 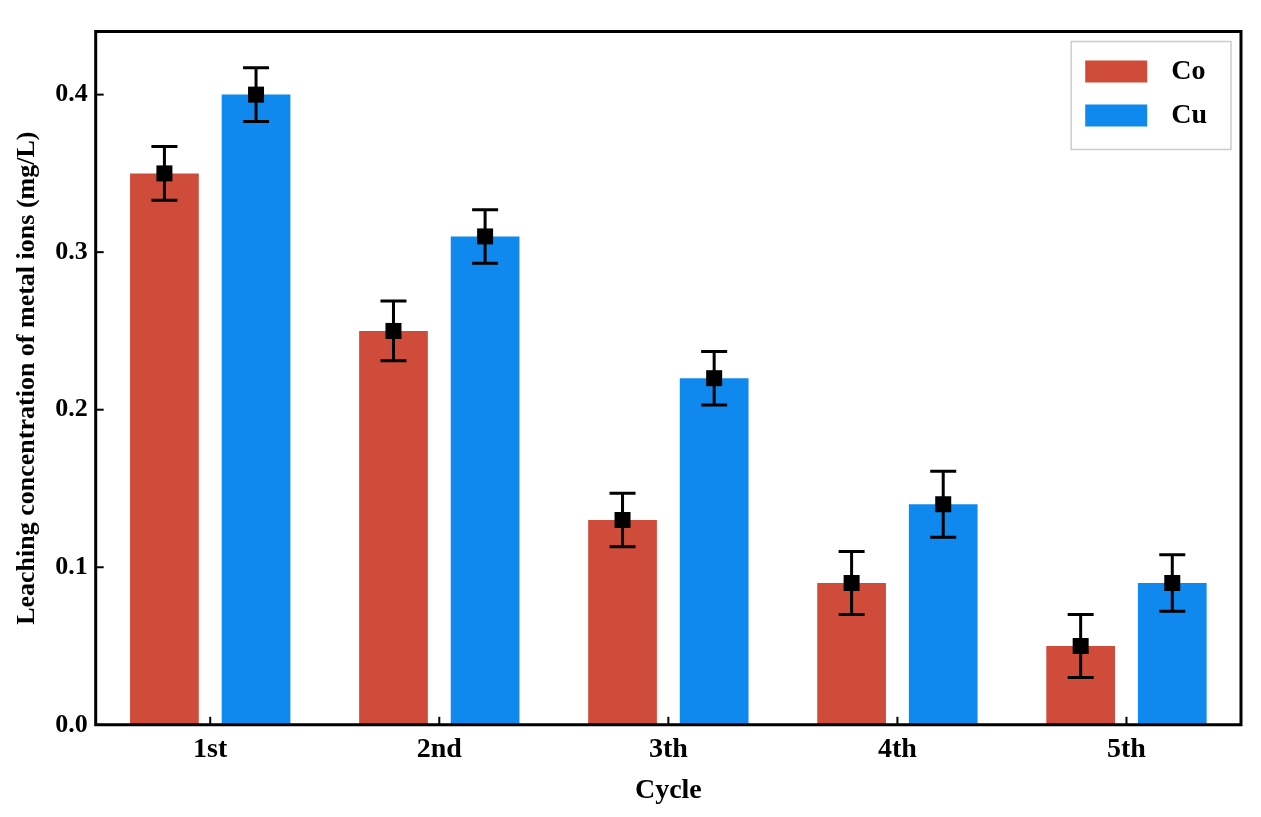 I want to click on y-tick-label: 0.3, so click(x=71, y=250).